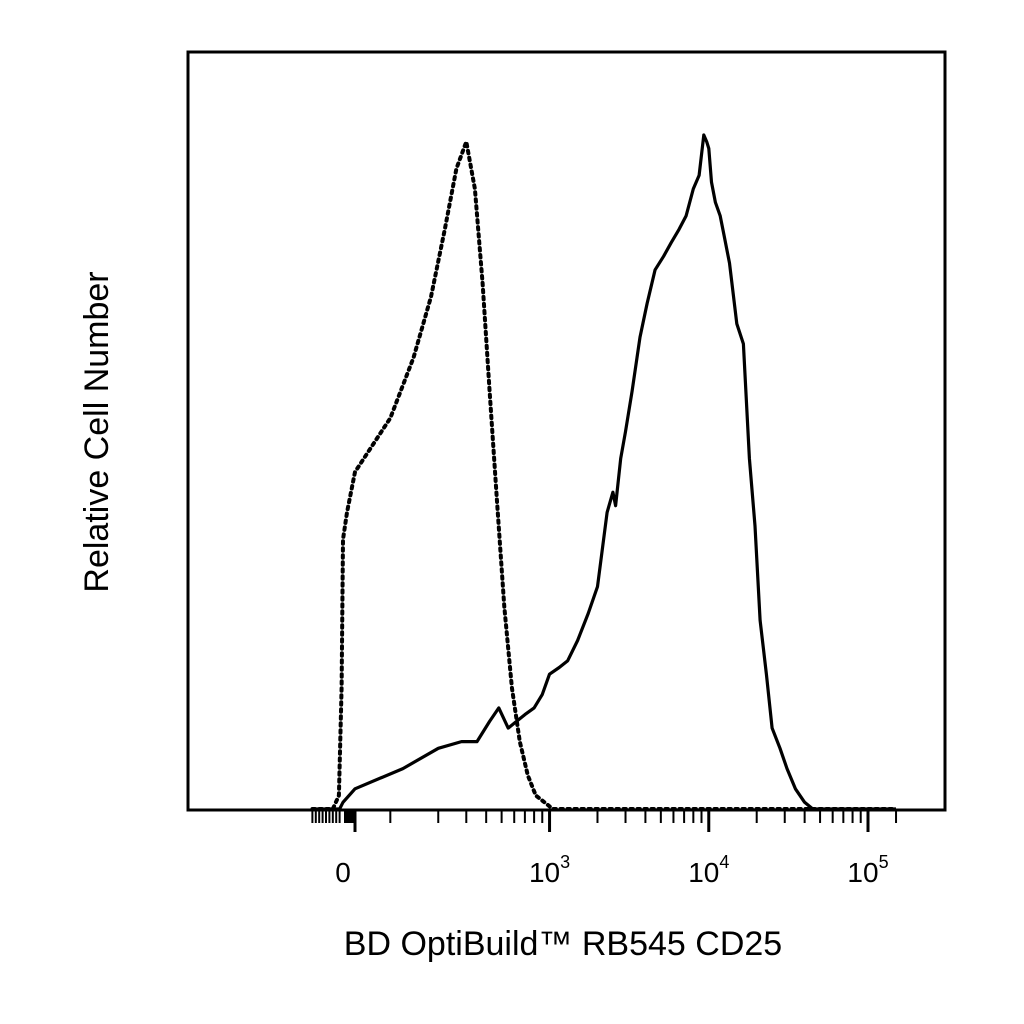  Describe the element at coordinates (549, 870) in the screenshot. I see `x-tick-label: 10³` at that location.